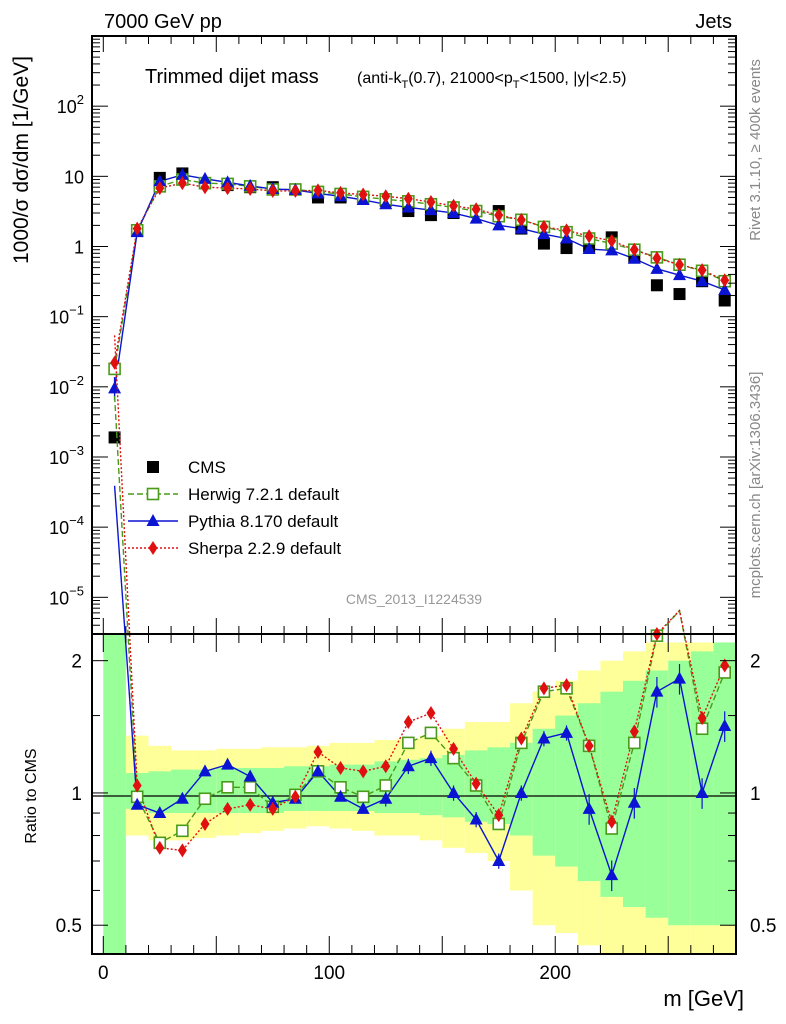 The width and height of the screenshot is (786, 1024). Describe the element at coordinates (21, 160) in the screenshot. I see `main-y-axis-label: 1000/σ dσ/dm [1/GeV]` at that location.